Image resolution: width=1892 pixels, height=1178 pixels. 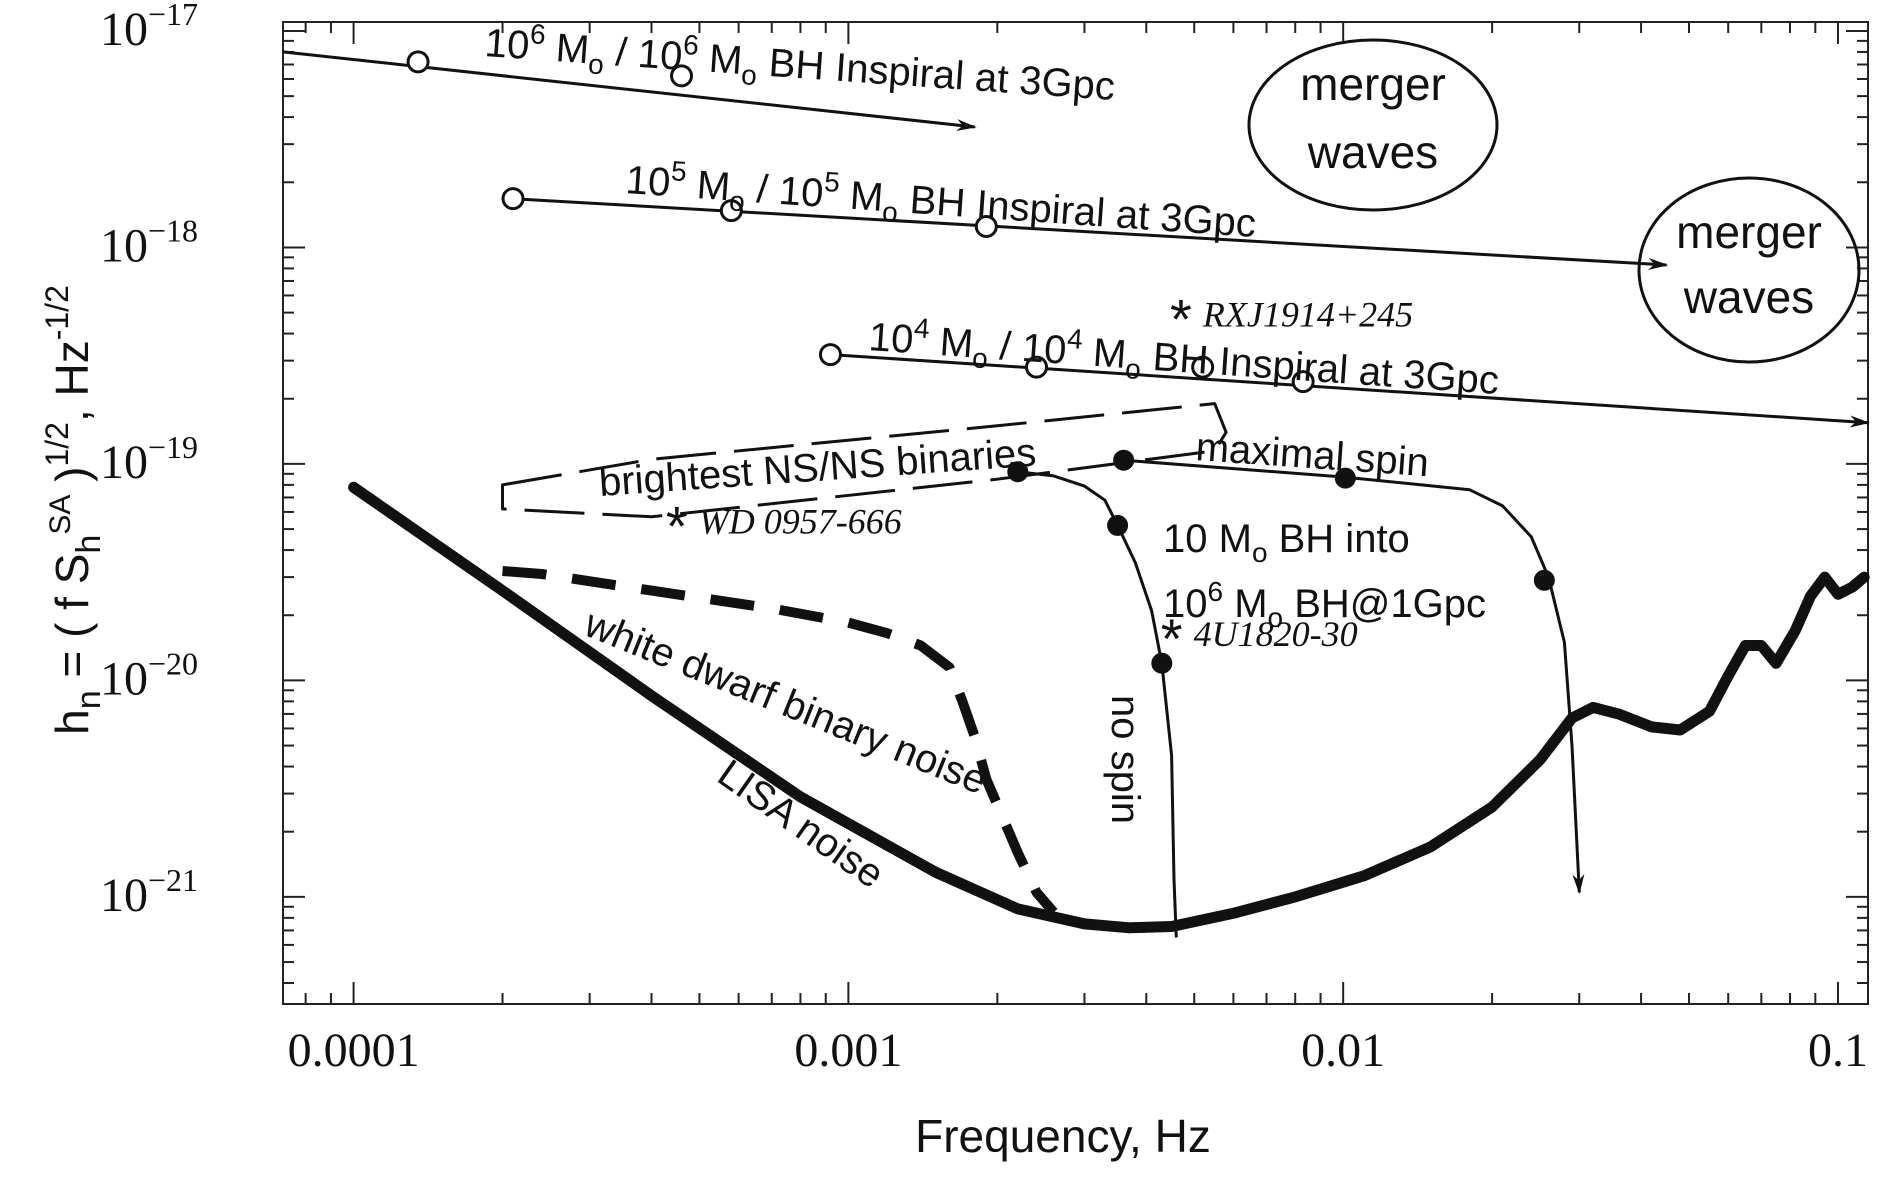 What do you see at coordinates (149, 675) in the screenshot?
I see `y-tick-label: 10−20` at bounding box center [149, 675].